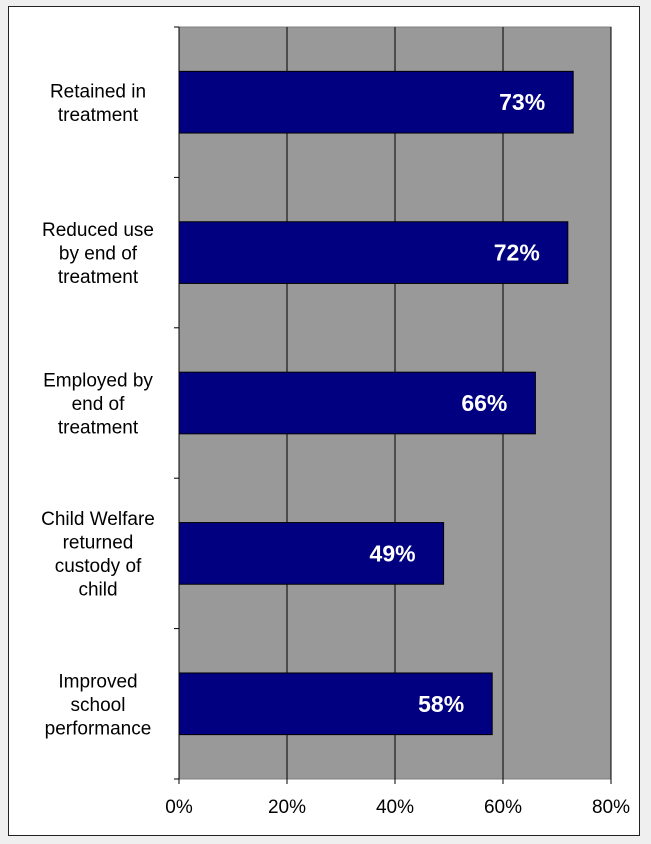  Describe the element at coordinates (522, 102) in the screenshot. I see `data-label-0: 73%` at that location.